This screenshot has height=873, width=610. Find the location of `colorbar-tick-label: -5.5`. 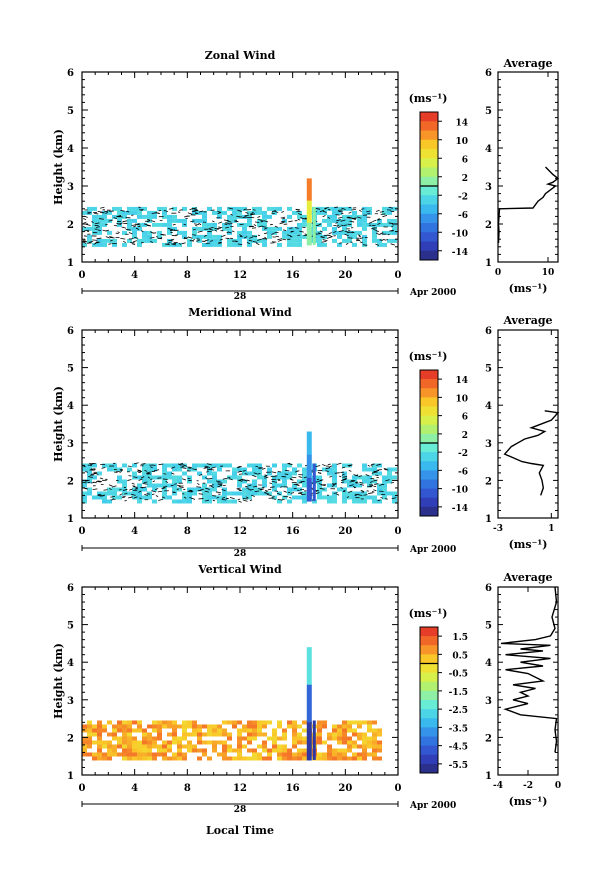

colorbar-tick-label: -5.5 is located at coordinates (458, 766).